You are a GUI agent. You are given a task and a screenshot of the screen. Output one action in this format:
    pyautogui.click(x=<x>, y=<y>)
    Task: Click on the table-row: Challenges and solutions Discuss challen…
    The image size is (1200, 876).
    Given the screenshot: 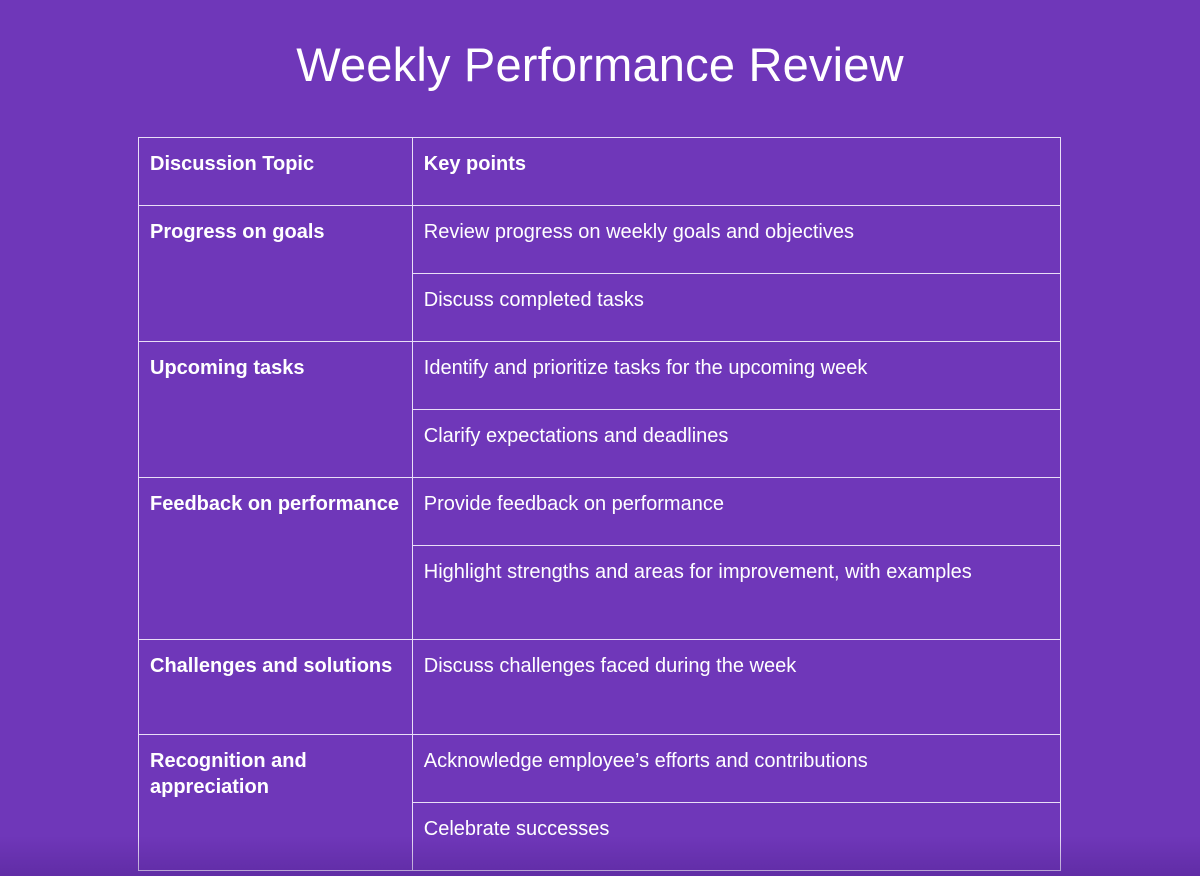 What is the action you would take?
    pyautogui.click(x=600, y=687)
    